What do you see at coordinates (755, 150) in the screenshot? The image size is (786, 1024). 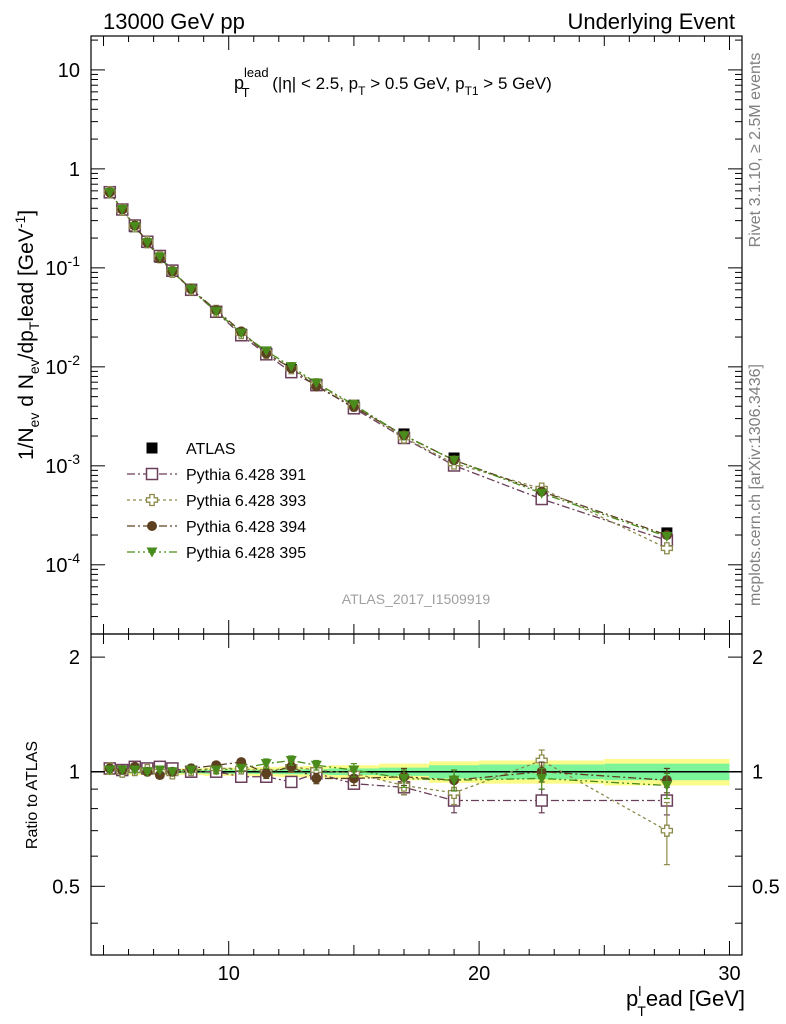 I see `rivet-label: Rivet 3.1.10, ≥ 2.5M events` at bounding box center [755, 150].